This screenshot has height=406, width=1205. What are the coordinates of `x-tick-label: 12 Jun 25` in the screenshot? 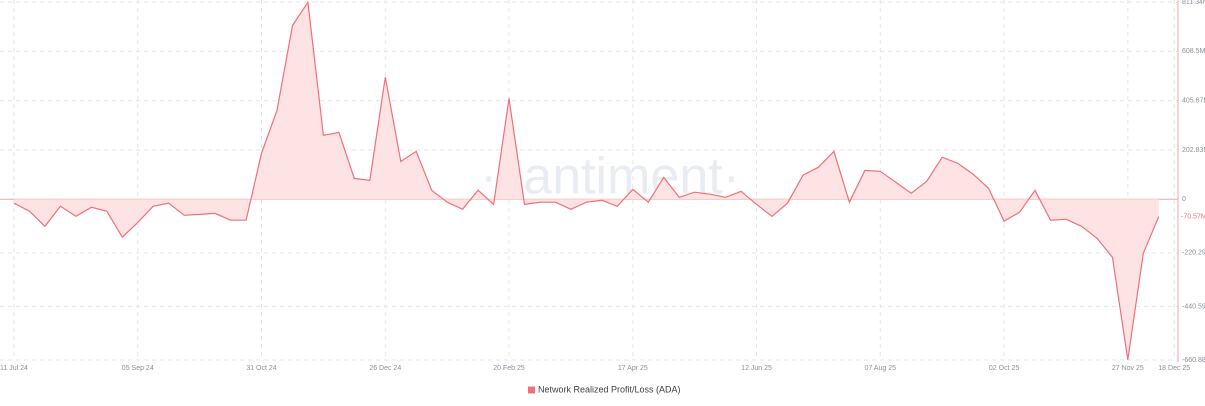 It's located at (756, 368).